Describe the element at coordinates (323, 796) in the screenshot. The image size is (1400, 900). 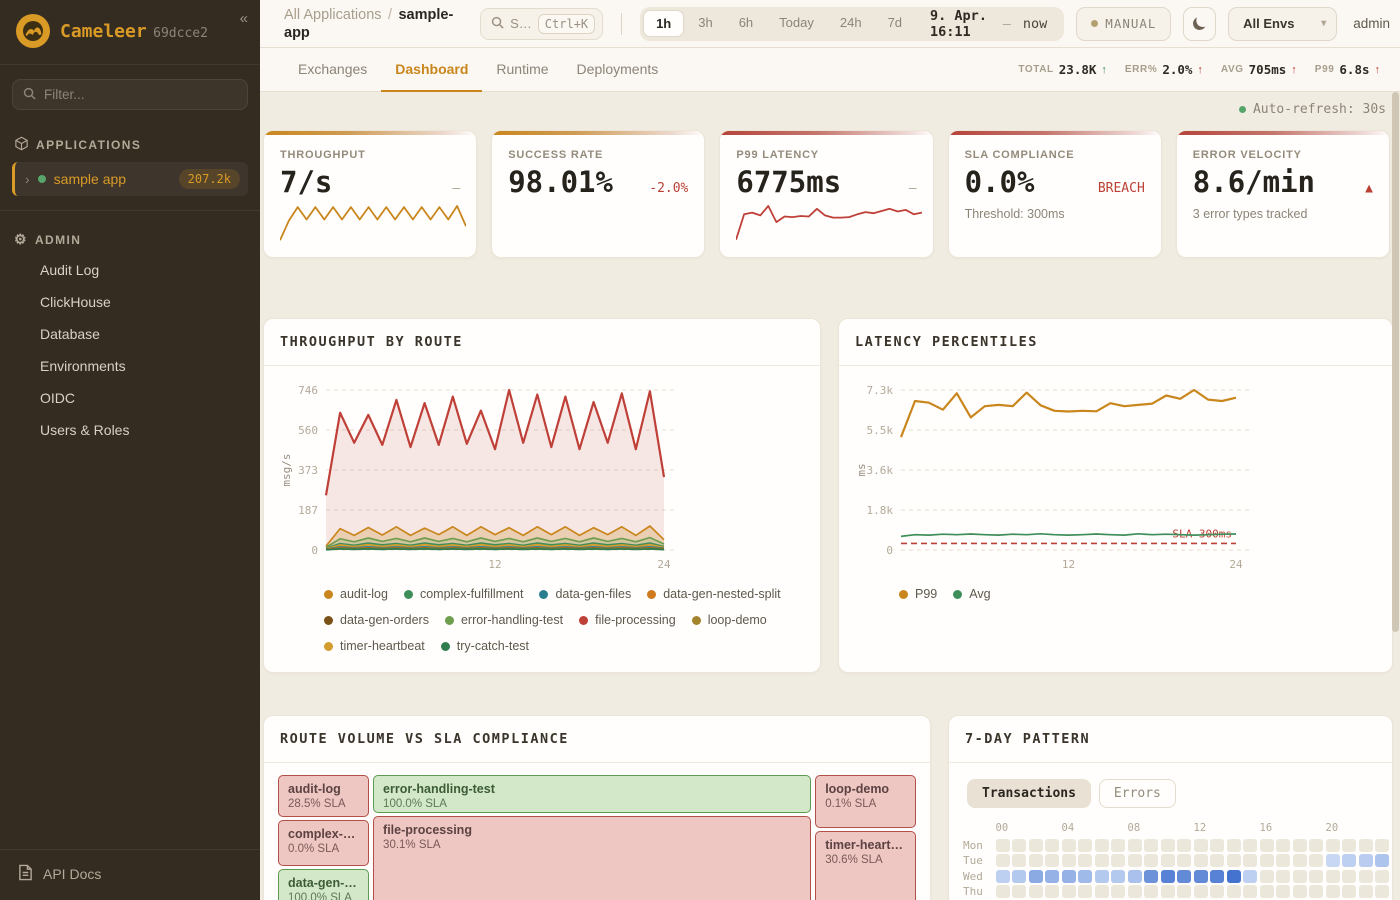
I see `treemap-cell-audit-log: audit-log 28.5% SLA` at that location.